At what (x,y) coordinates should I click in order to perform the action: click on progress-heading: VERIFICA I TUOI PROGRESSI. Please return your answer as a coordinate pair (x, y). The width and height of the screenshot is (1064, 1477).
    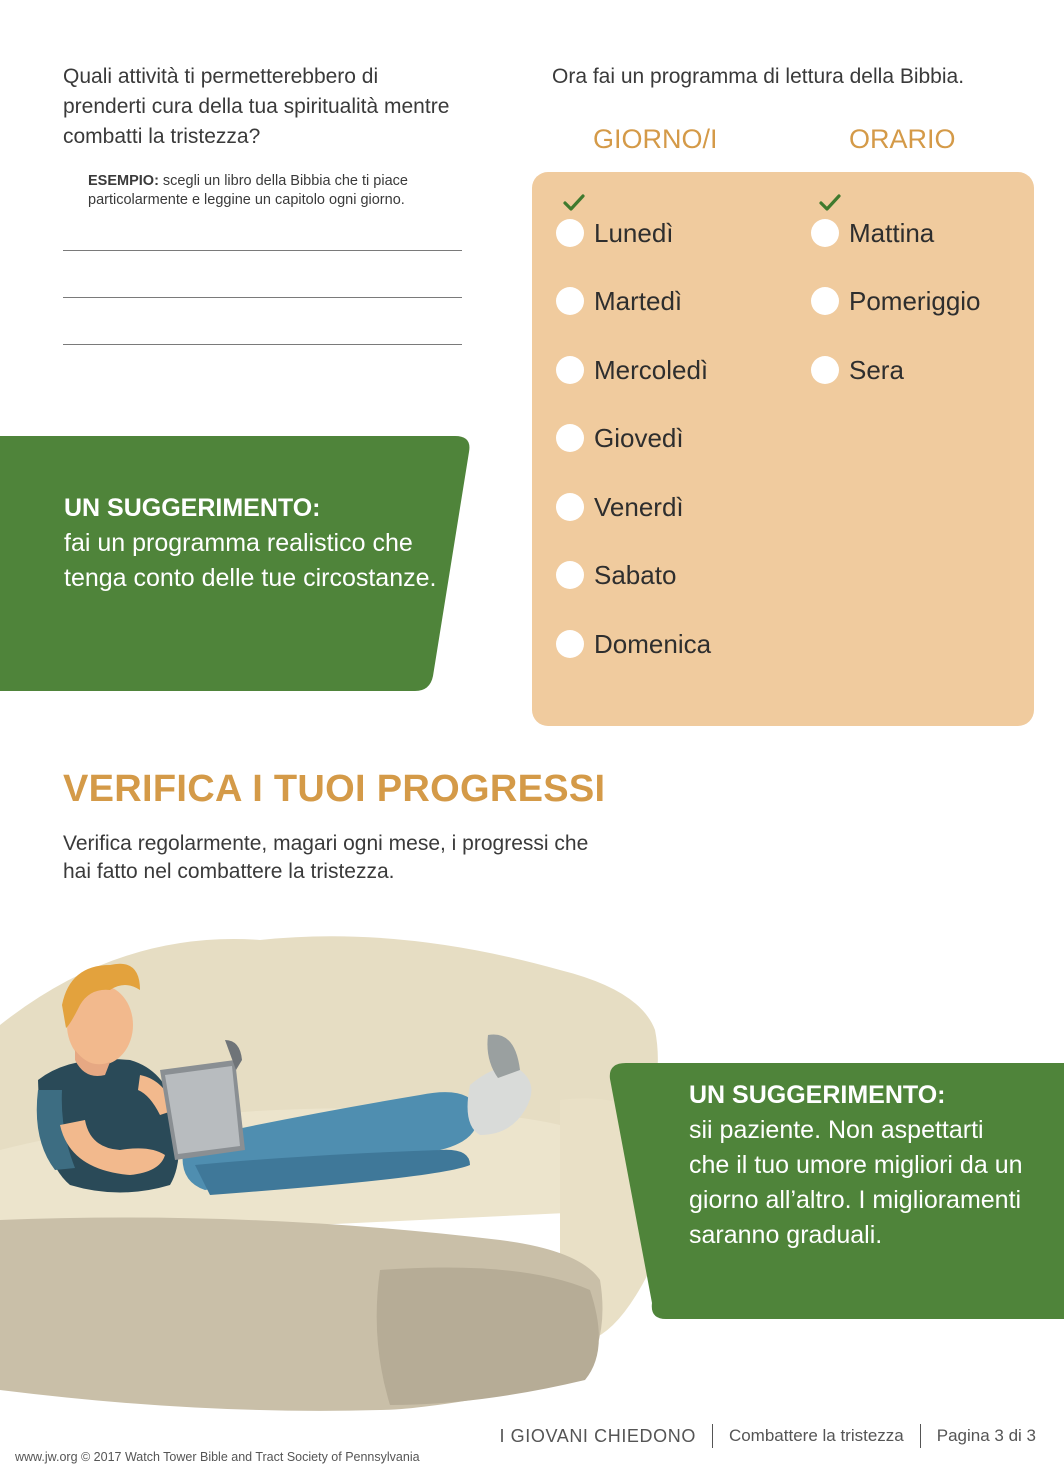
    Looking at the image, I should click on (334, 789).